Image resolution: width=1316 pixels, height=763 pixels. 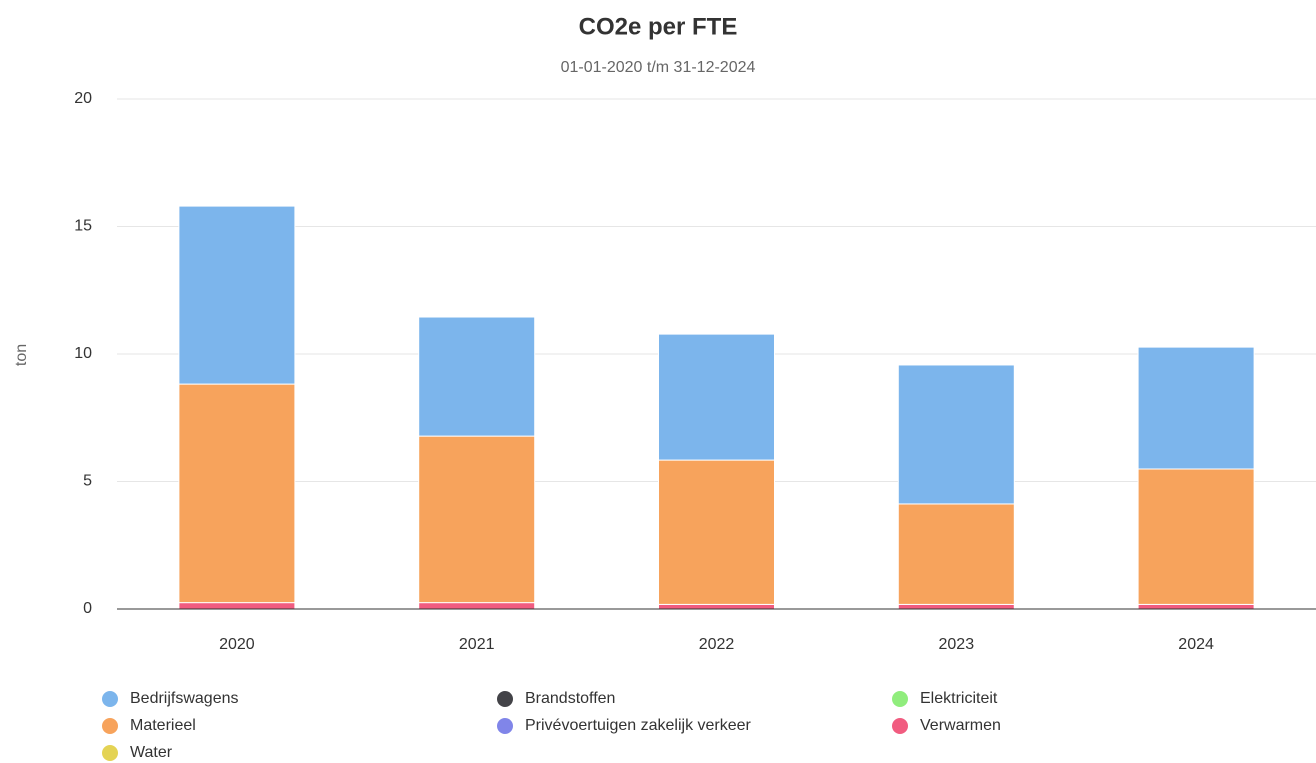 I want to click on legend-label: Bedrijfswagens, so click(x=184, y=698).